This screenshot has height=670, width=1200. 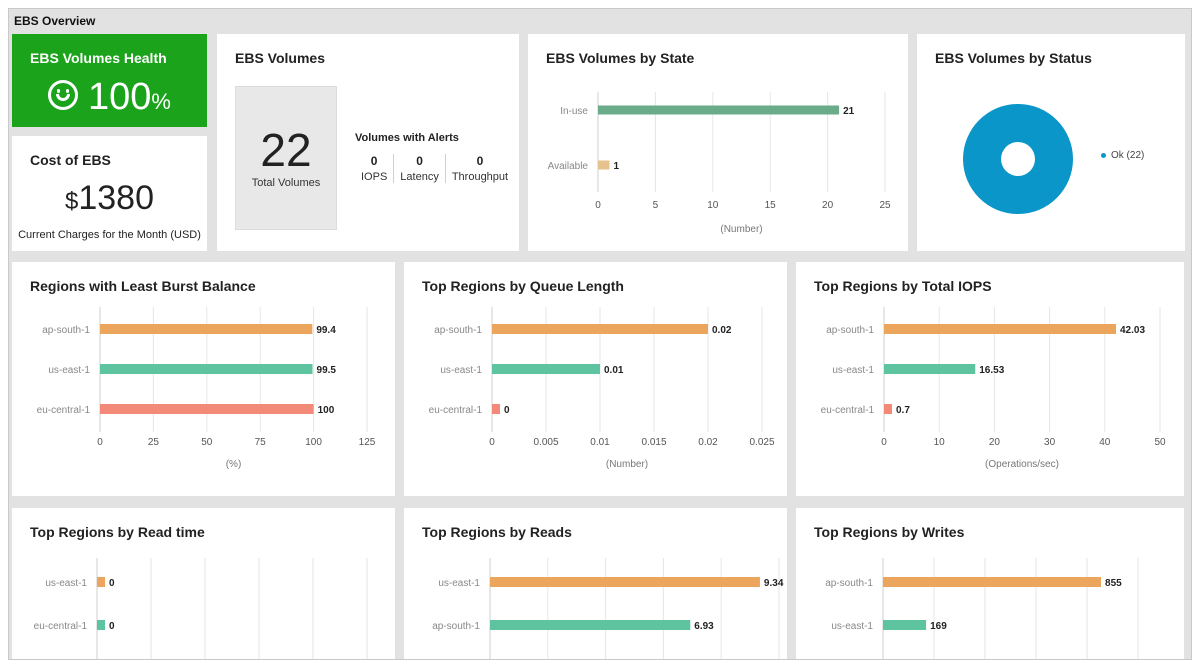 I want to click on x-tick-label: 30, so click(x=1050, y=442).